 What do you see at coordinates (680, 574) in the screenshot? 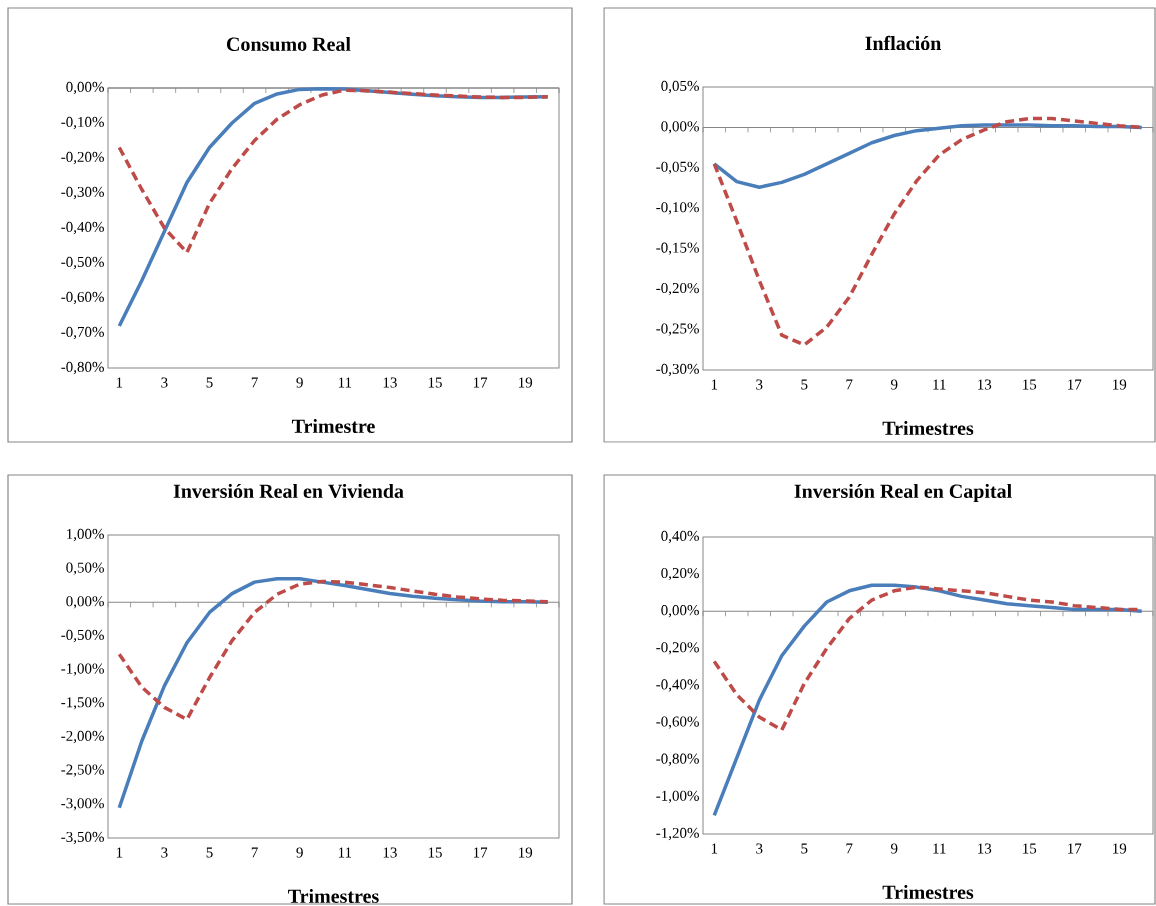
I see `y-tick-label: 0,20%` at bounding box center [680, 574].